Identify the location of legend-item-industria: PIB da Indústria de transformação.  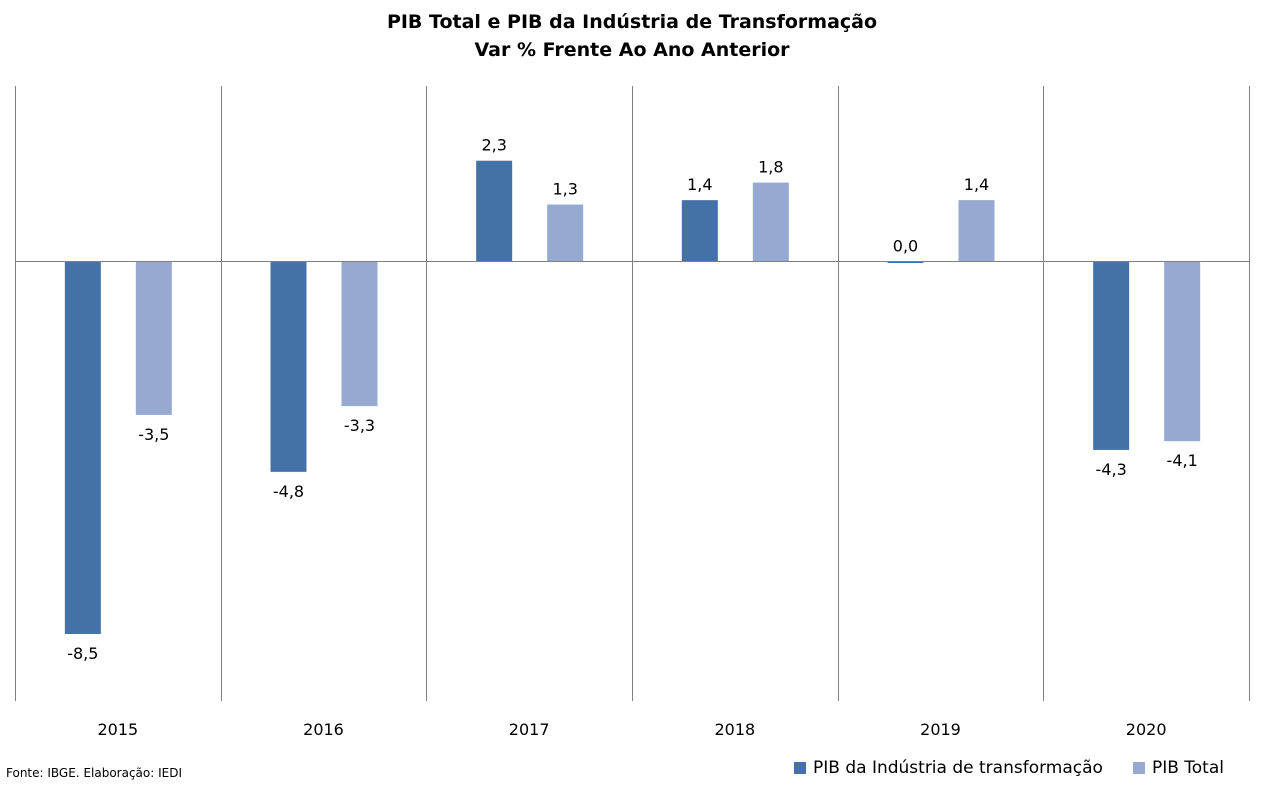
(948, 768).